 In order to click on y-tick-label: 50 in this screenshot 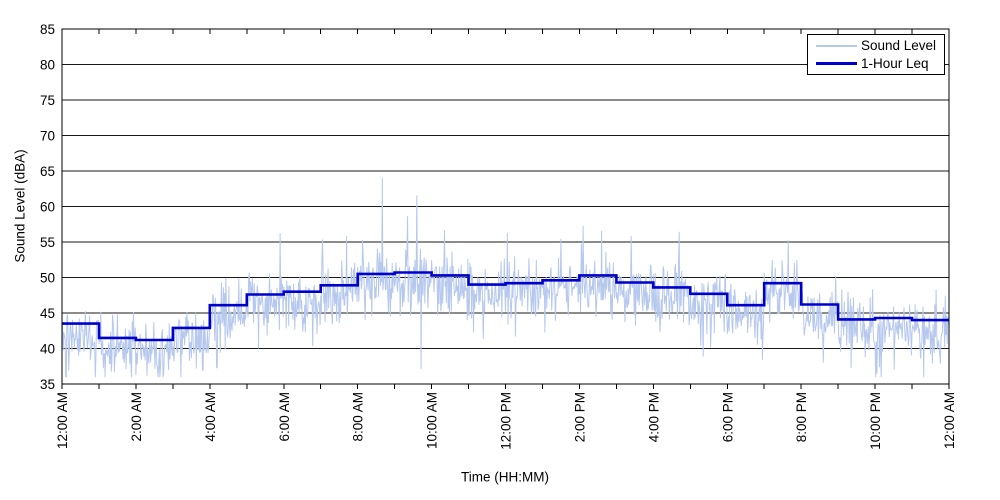, I will do `click(47, 278)`.